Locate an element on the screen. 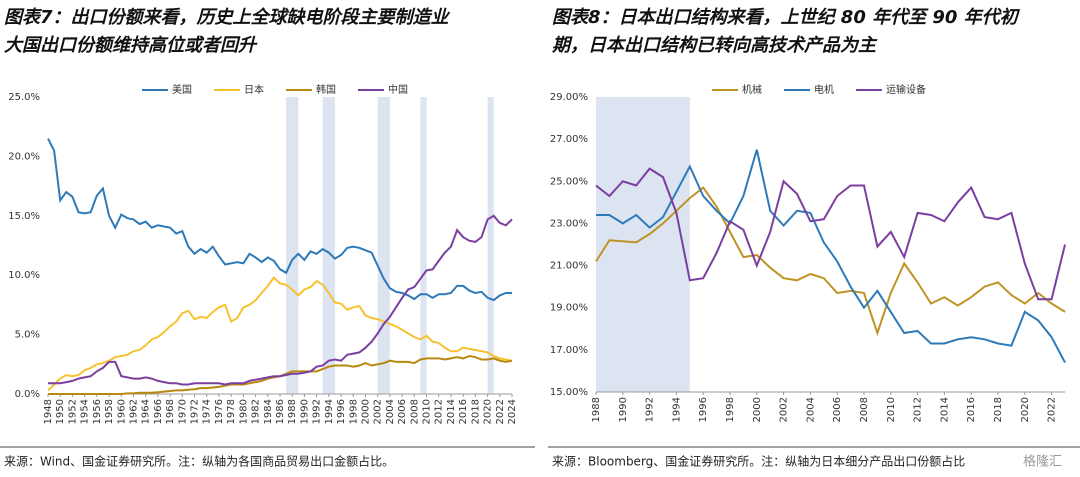  x-tick-label: 1972 is located at coordinates (195, 411).